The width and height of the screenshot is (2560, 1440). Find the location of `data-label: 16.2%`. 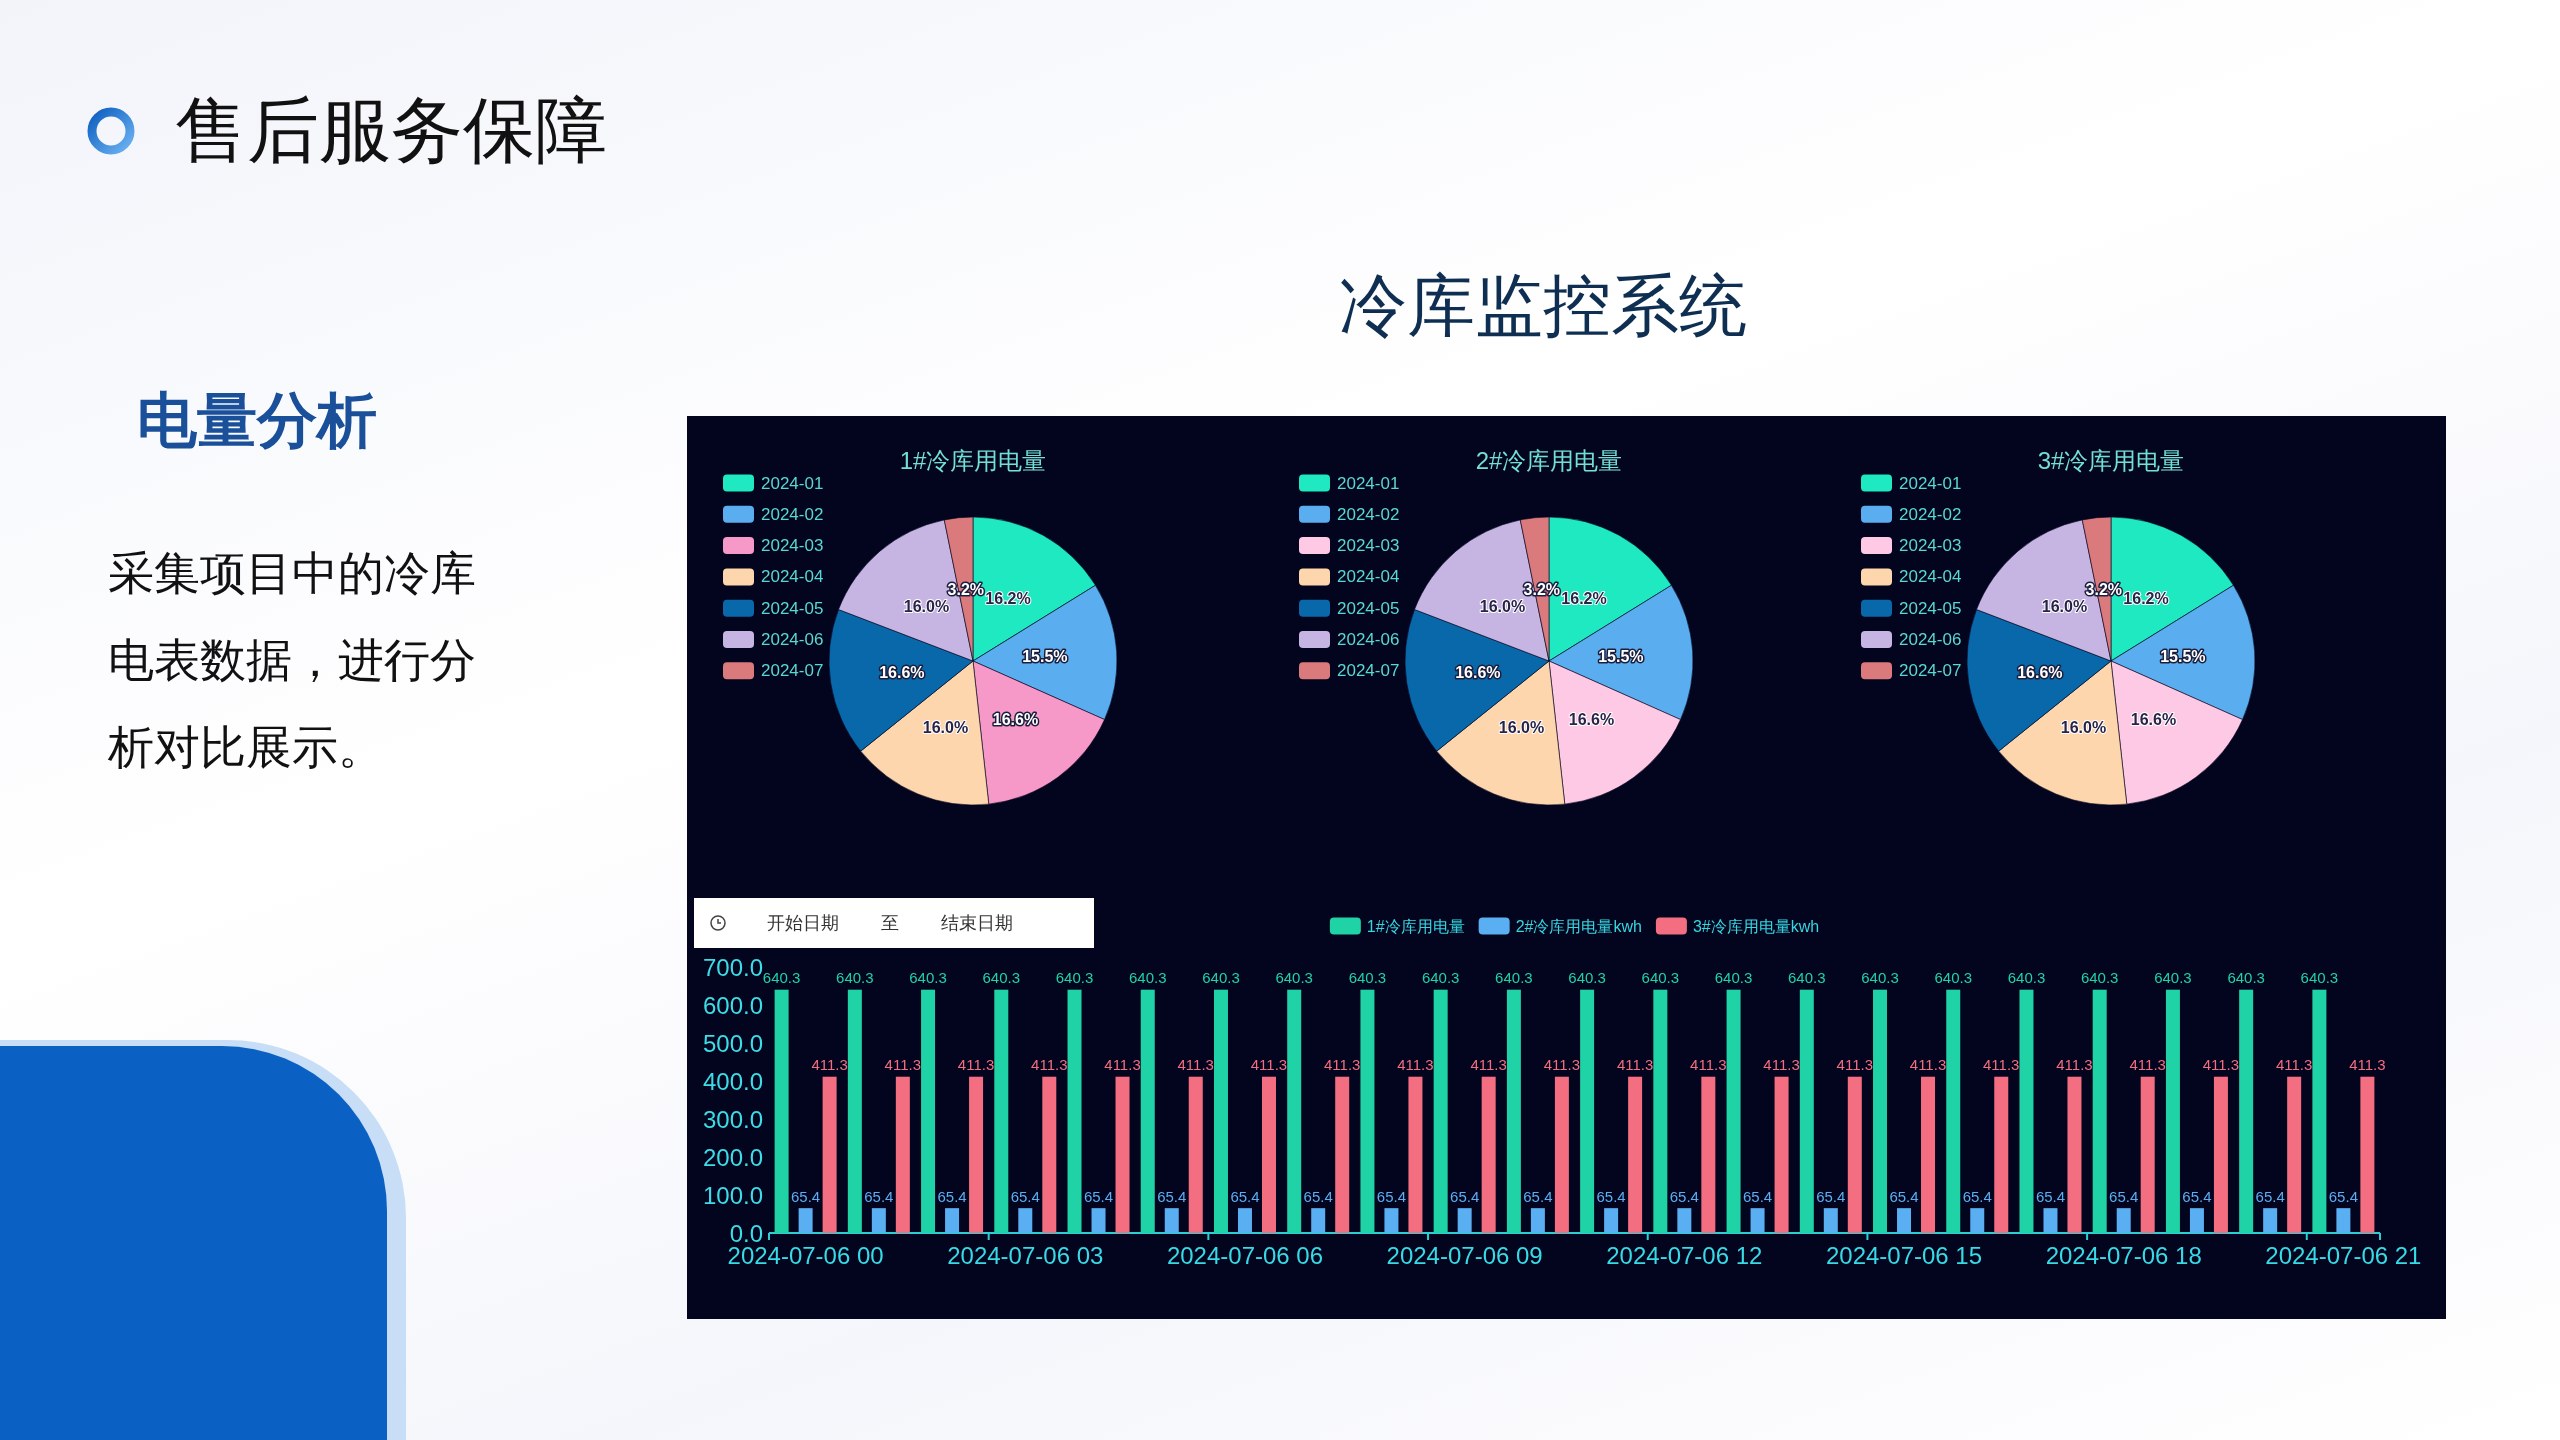

data-label: 16.2% is located at coordinates (2146, 598).